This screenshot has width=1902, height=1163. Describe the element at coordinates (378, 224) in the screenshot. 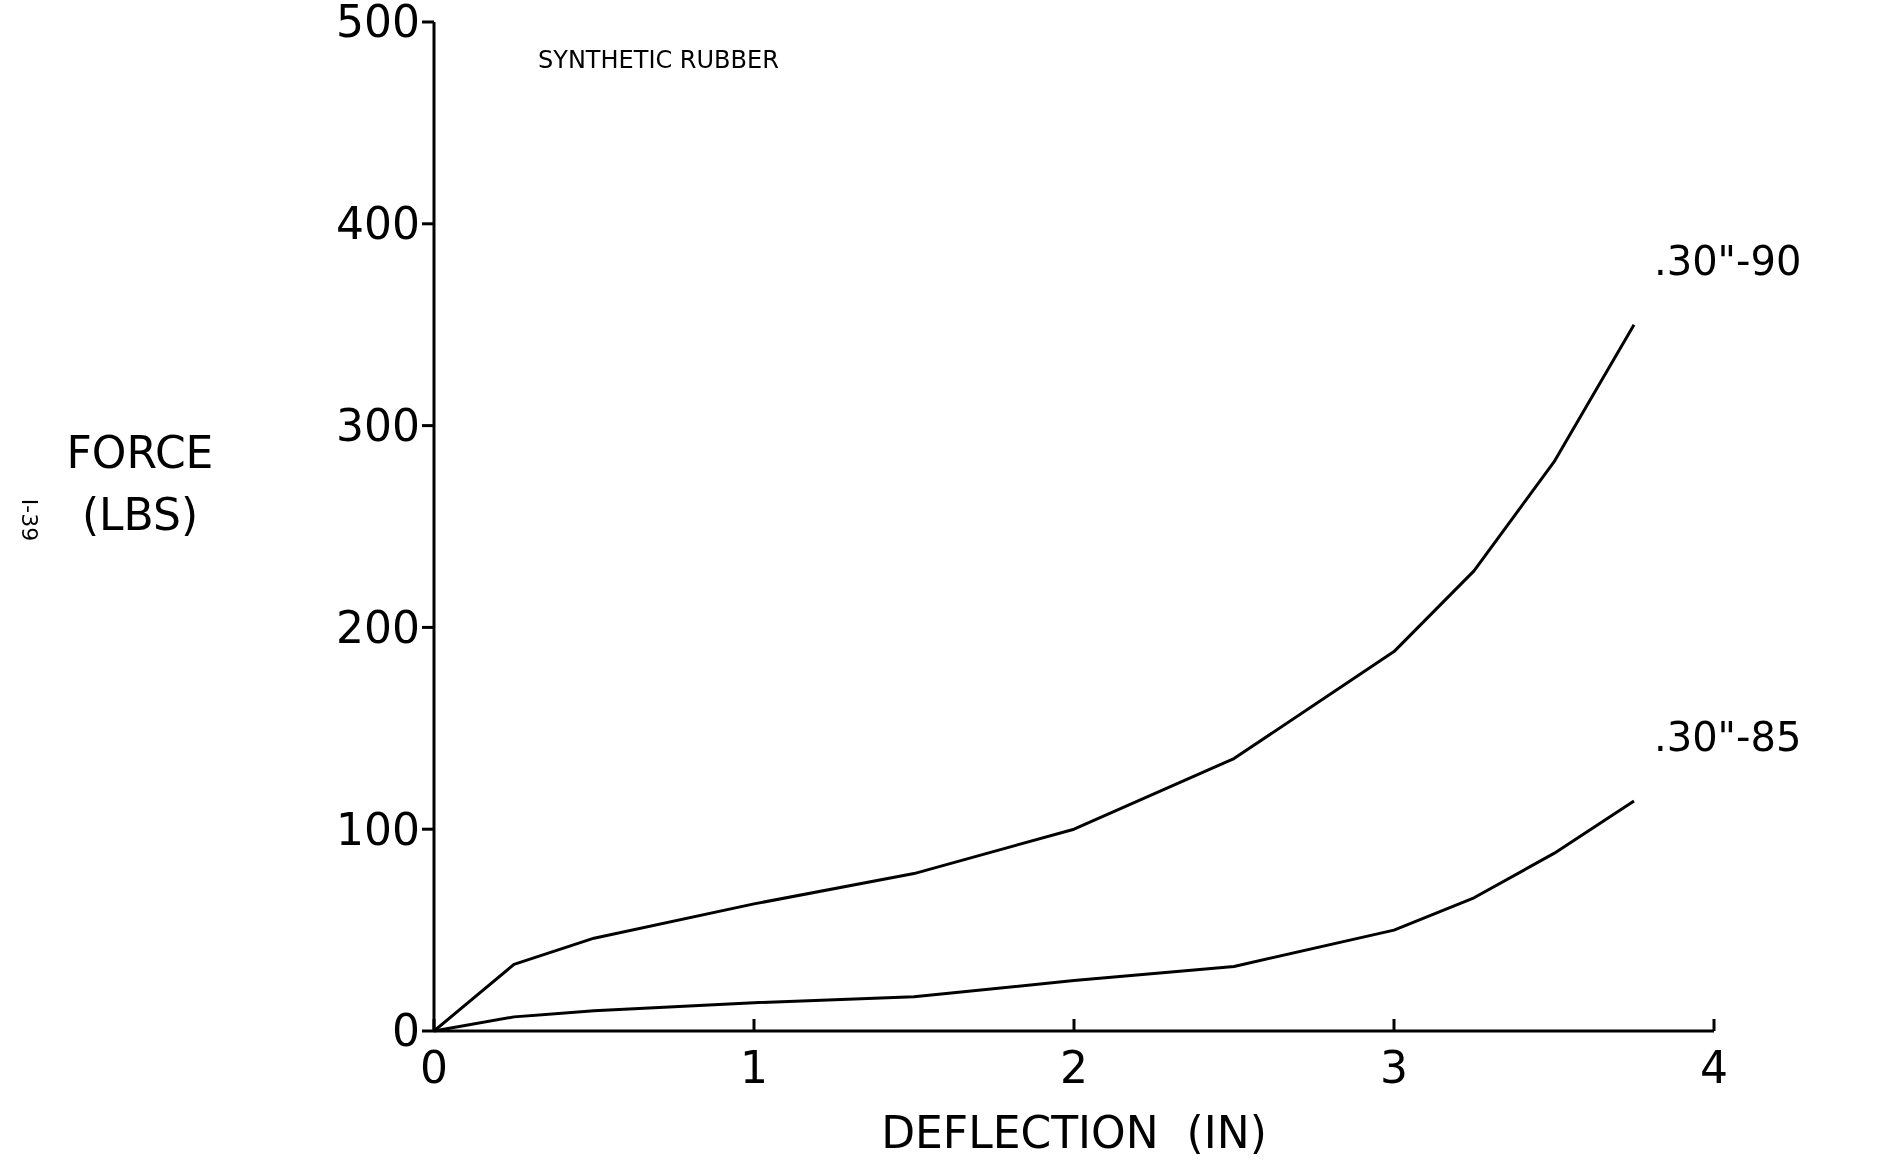

I see `y-tick-label: 400` at that location.